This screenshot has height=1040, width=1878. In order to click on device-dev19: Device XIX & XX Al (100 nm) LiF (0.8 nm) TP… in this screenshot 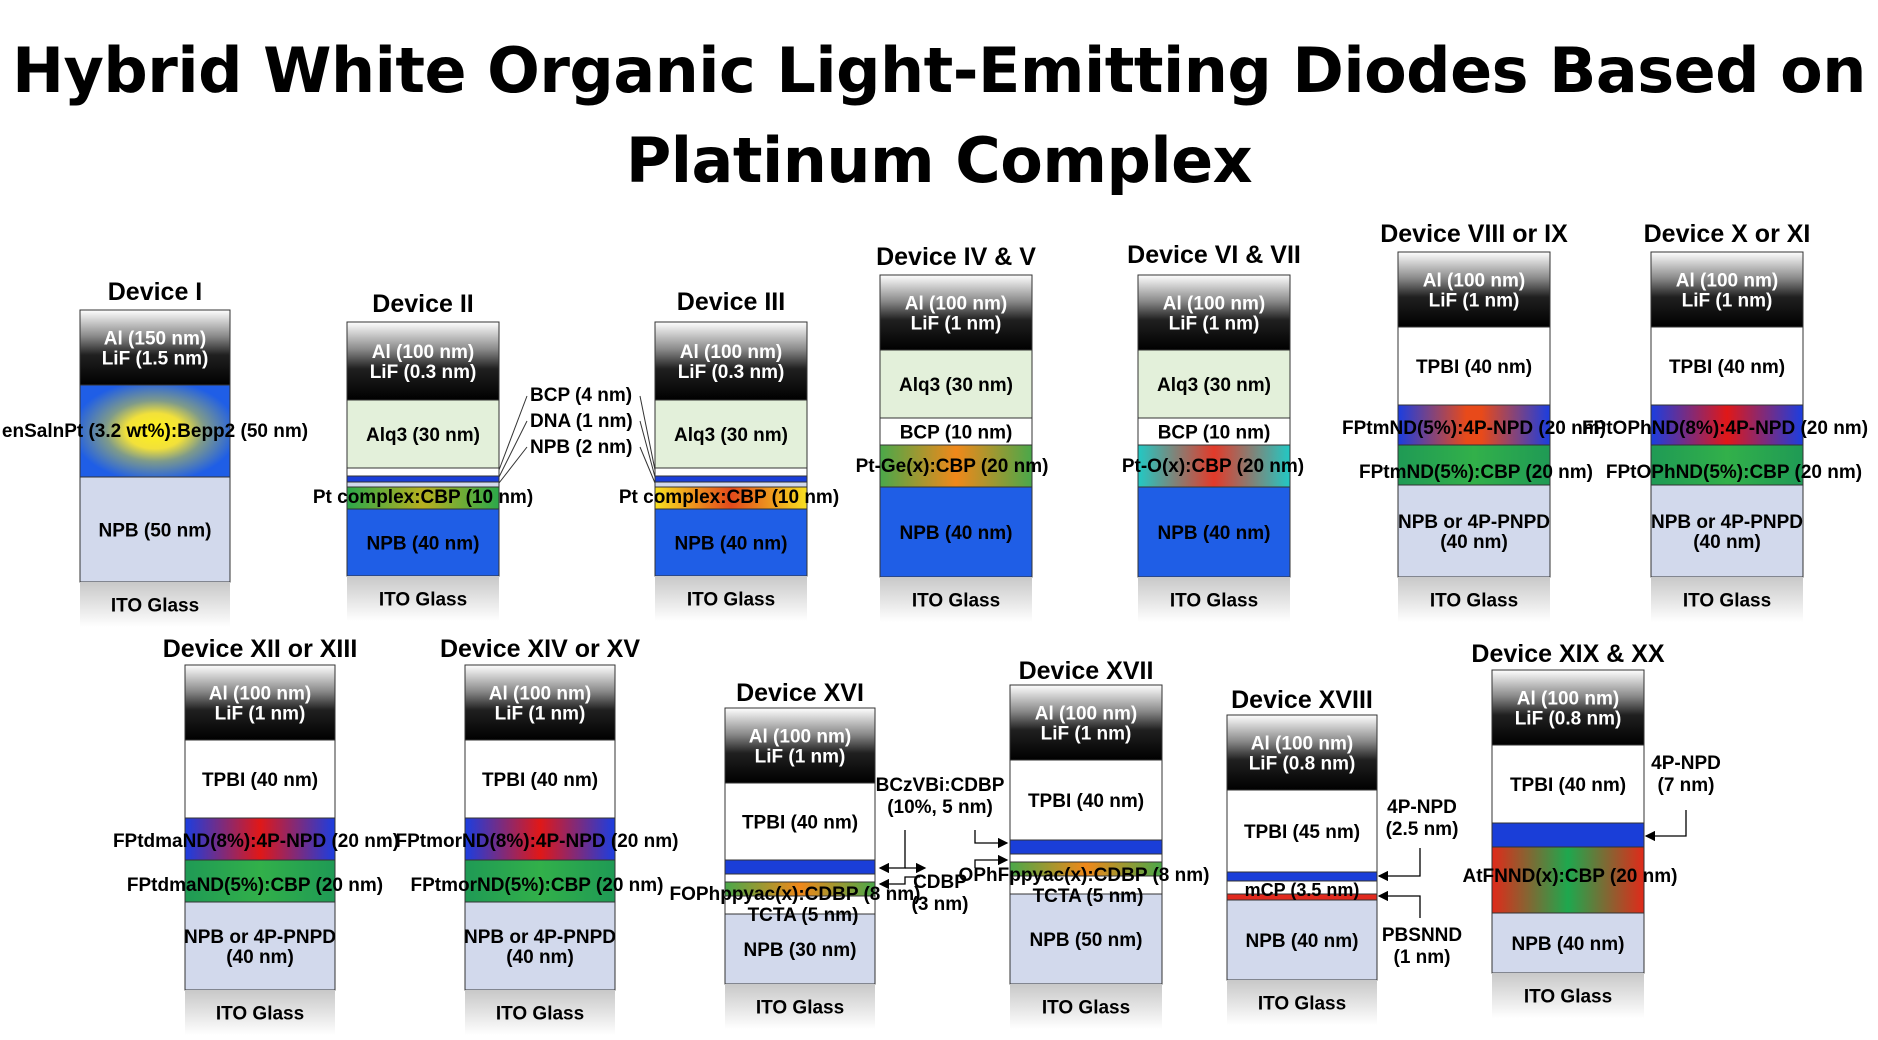, I will do `click(1592, 829)`.